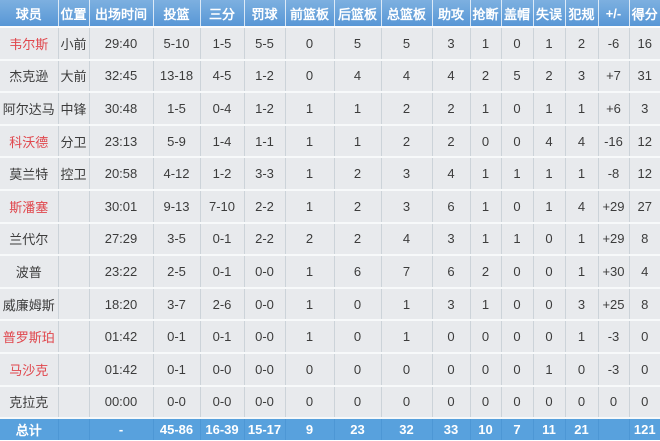  What do you see at coordinates (29, 337) in the screenshot?
I see `player-name-cell: 普罗斯珀` at bounding box center [29, 337].